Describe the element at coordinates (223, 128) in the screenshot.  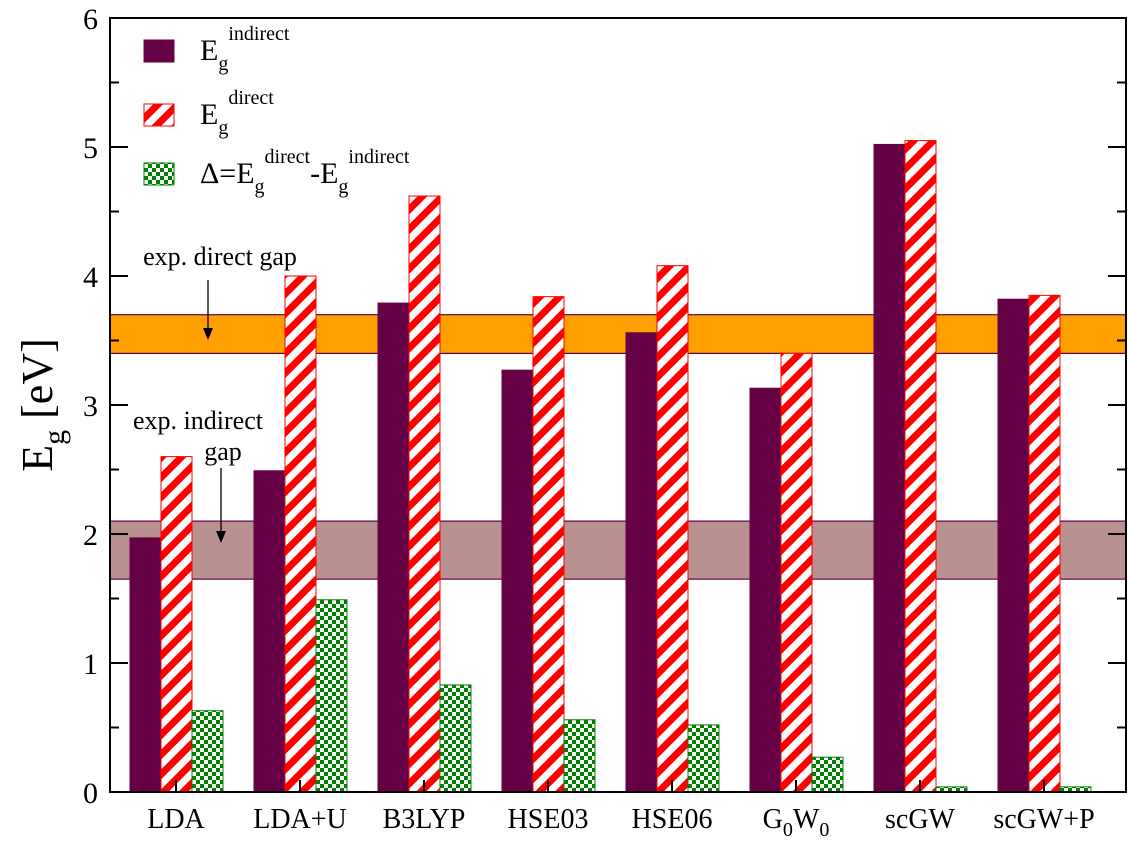
I see `legend-1-sub: g` at that location.